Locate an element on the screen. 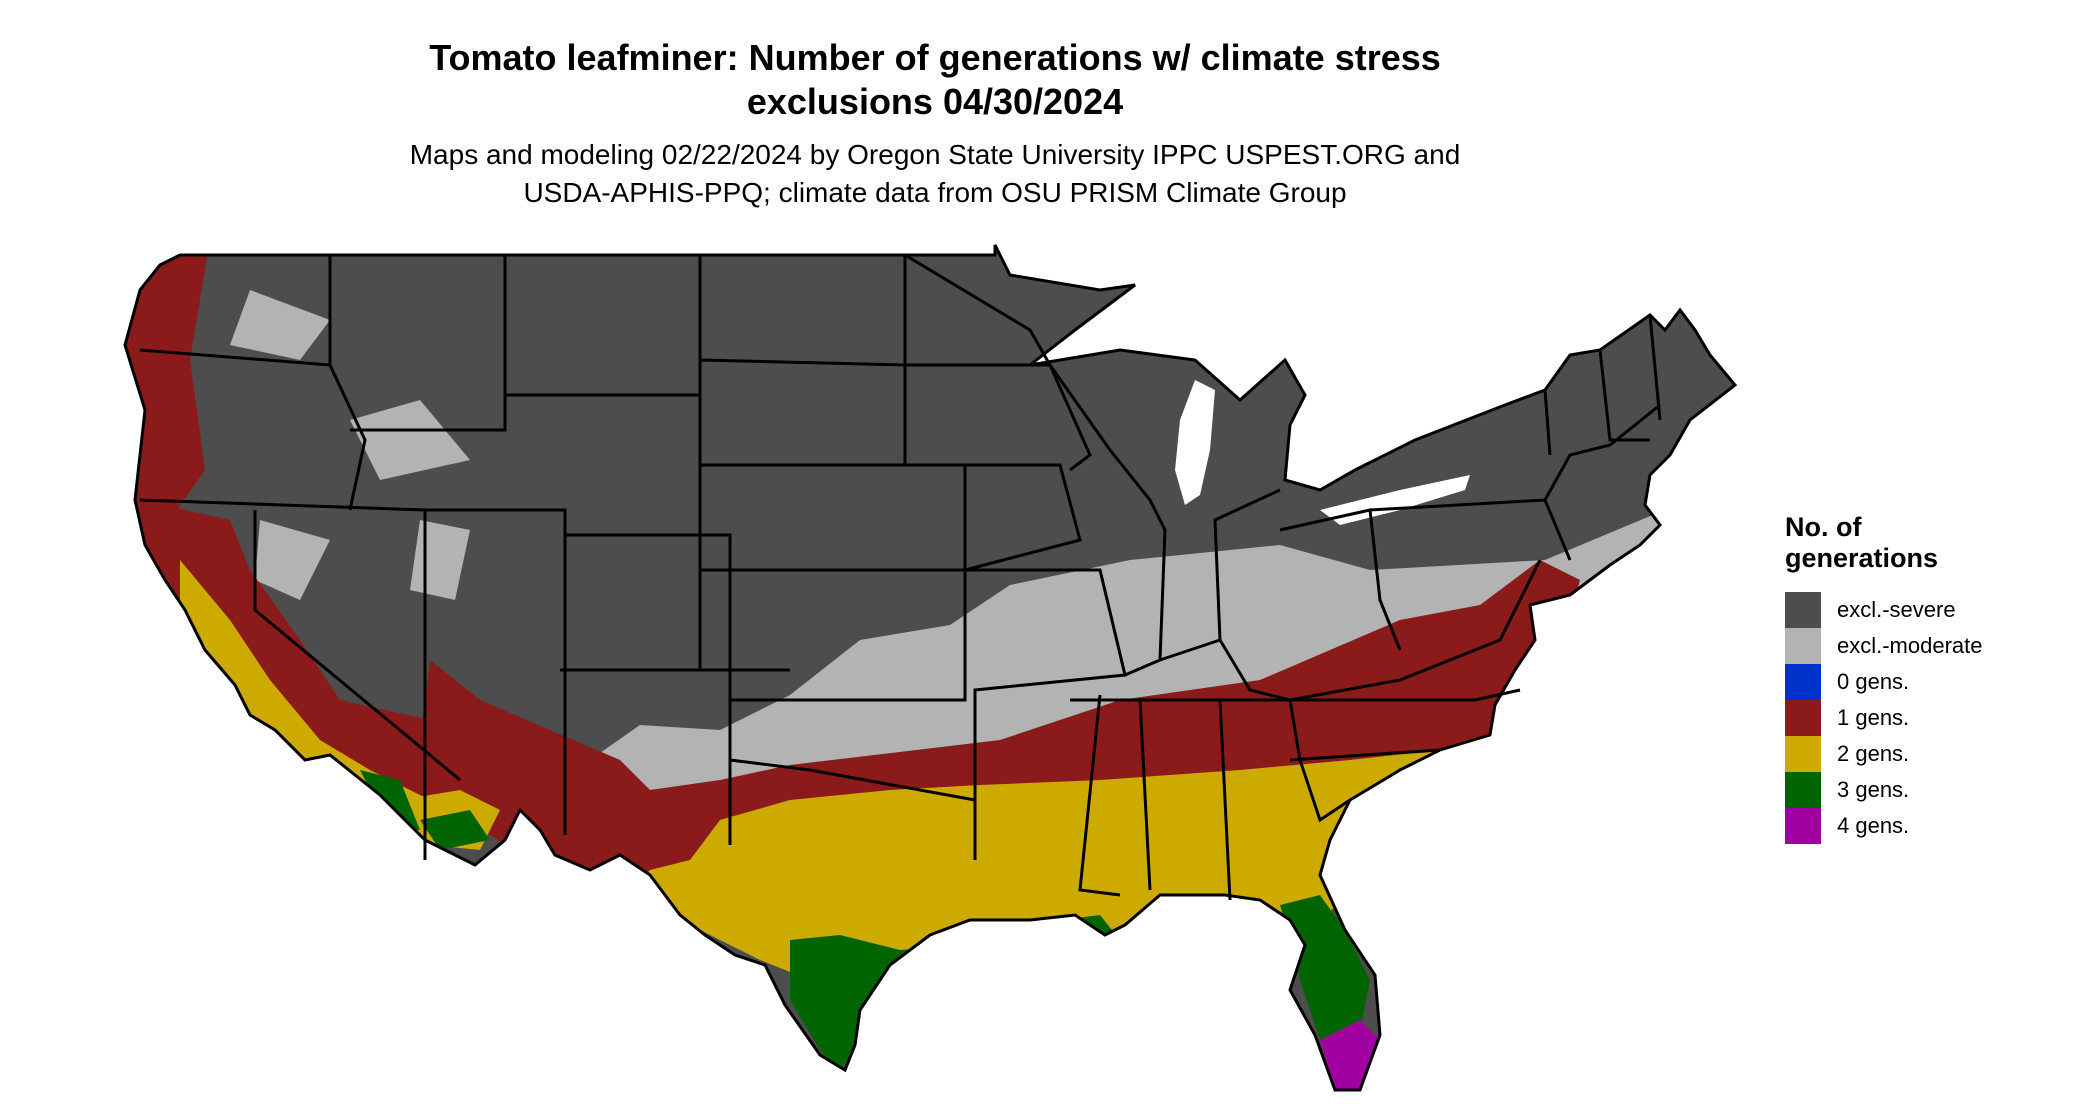 The image size is (2100, 1116). legend-label-excl-severe: excl.-severe is located at coordinates (1896, 609).